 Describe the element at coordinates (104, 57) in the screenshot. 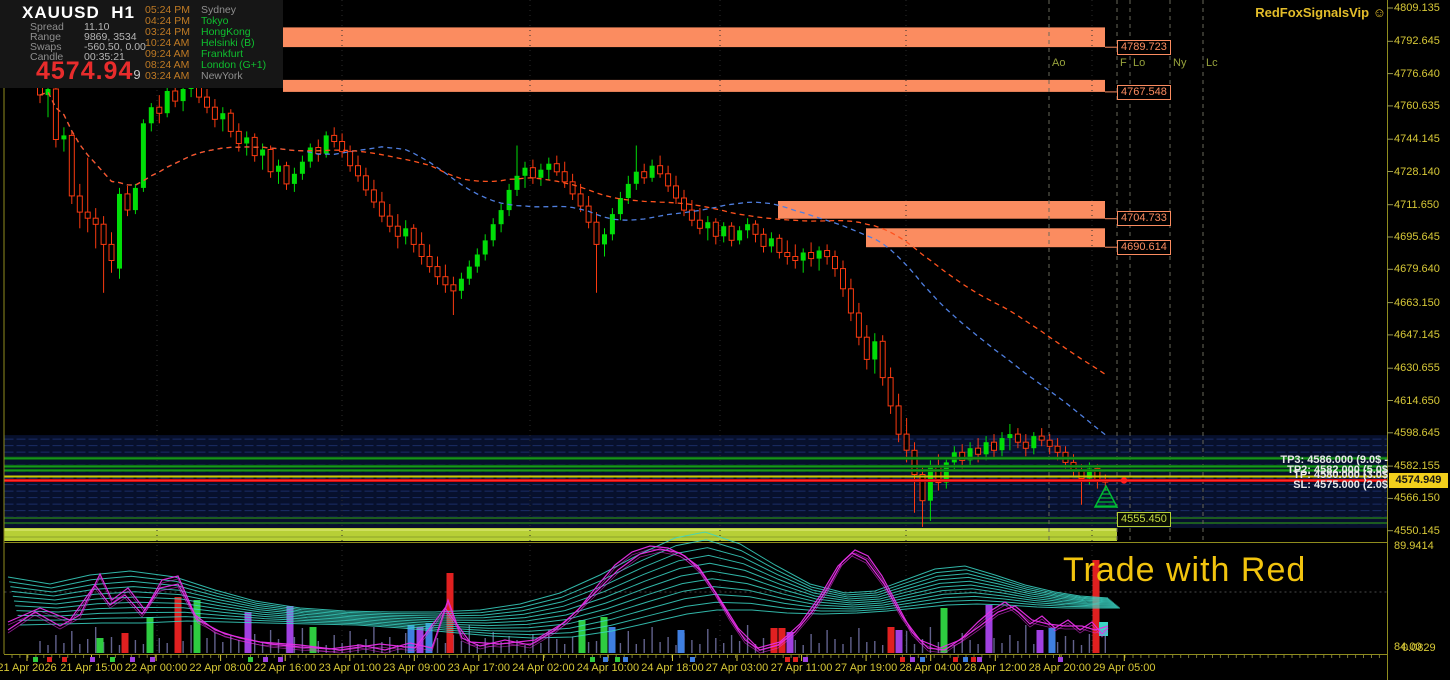

I see `candle-value: 00:35:21` at that location.